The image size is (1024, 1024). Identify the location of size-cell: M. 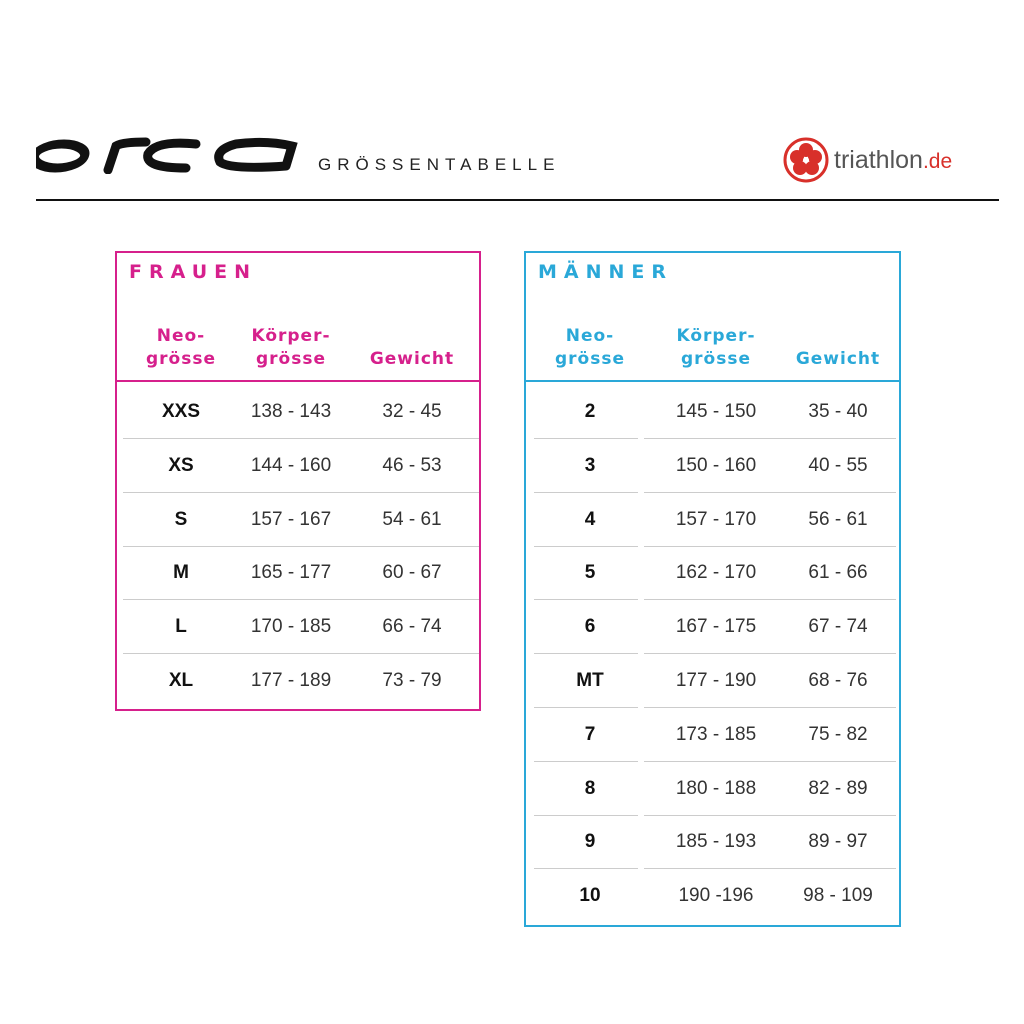
(181, 573).